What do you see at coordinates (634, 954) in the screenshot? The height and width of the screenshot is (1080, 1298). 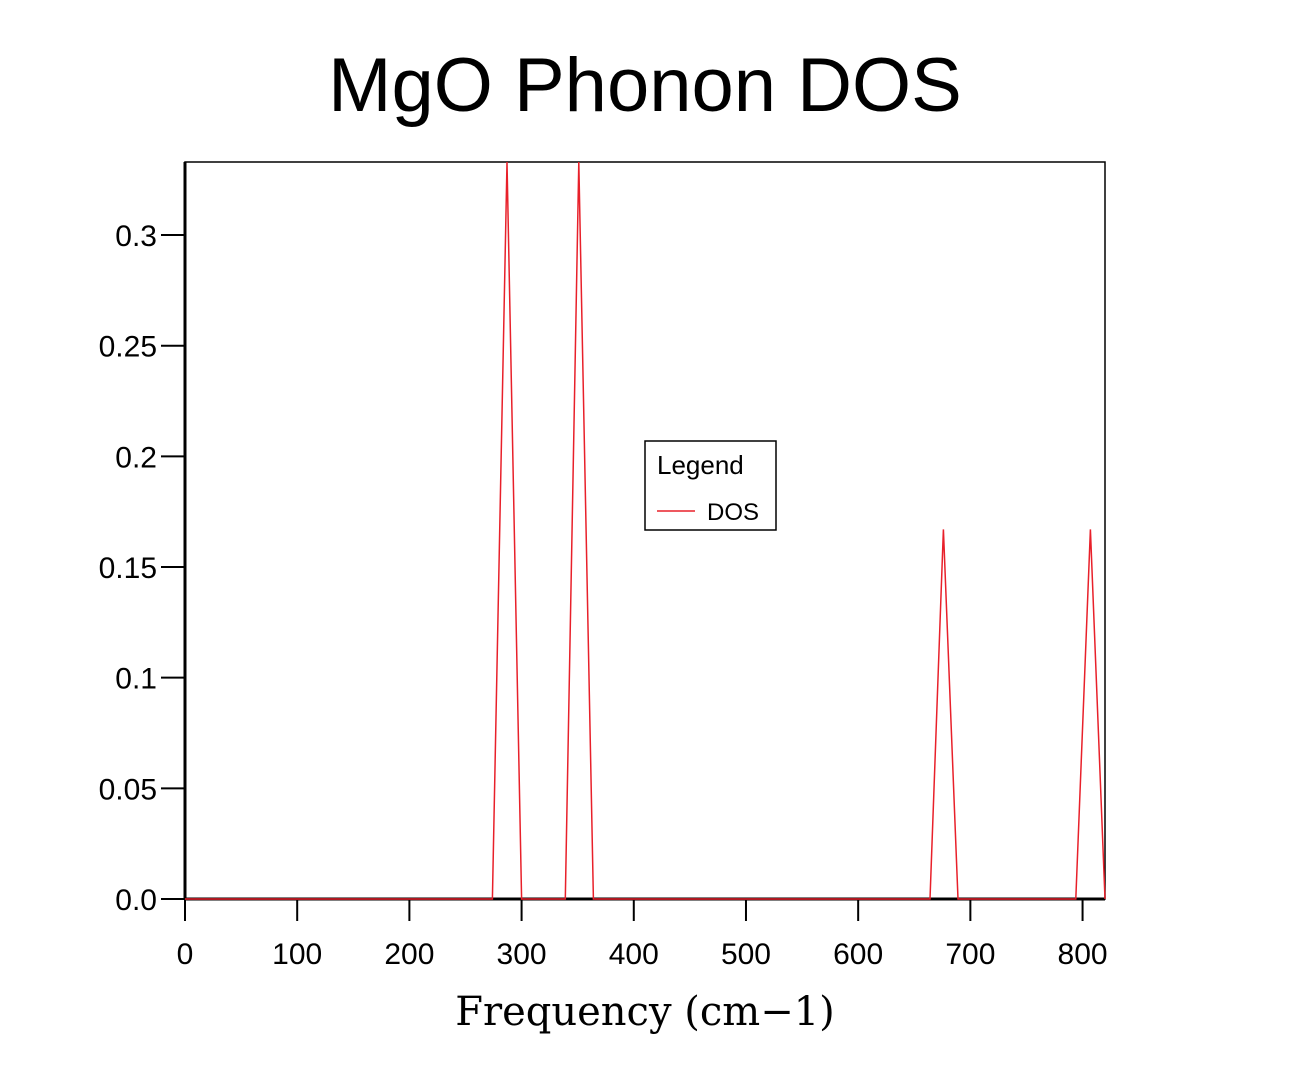 I see `x-tick-label: 400` at bounding box center [634, 954].